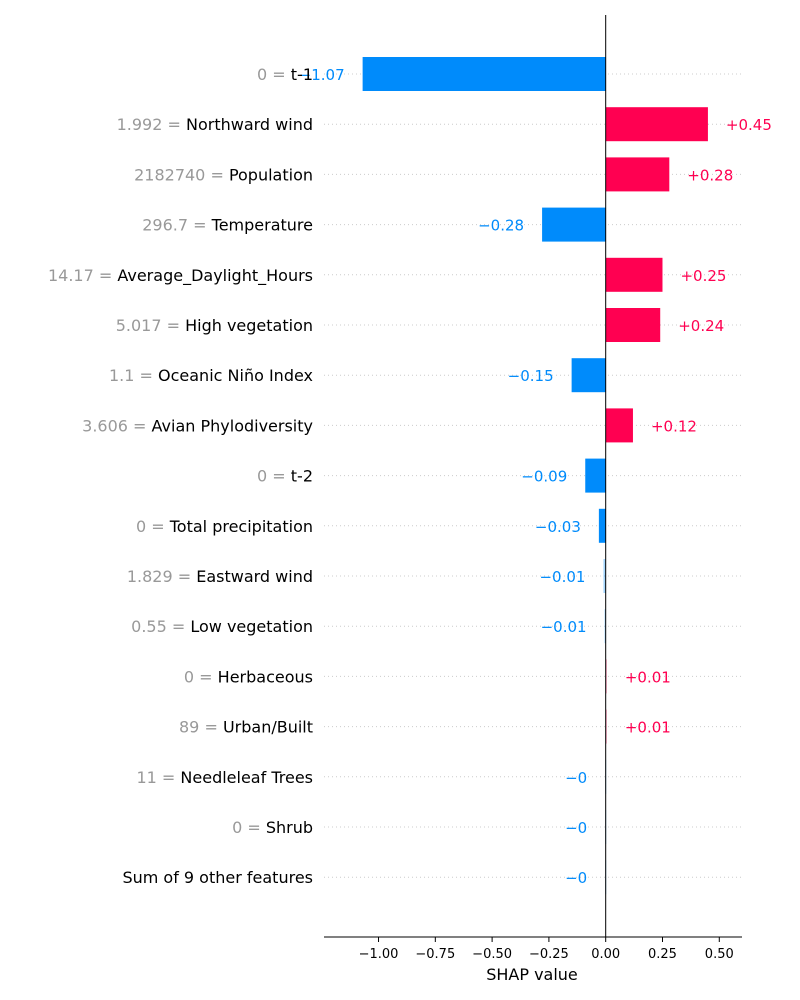  I want to click on feature-name: Needleleaf Trees, so click(246, 777).